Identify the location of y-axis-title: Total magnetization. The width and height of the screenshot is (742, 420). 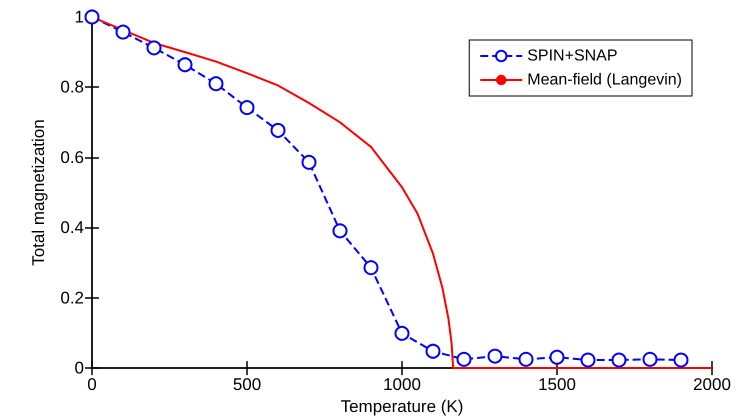
(38, 192).